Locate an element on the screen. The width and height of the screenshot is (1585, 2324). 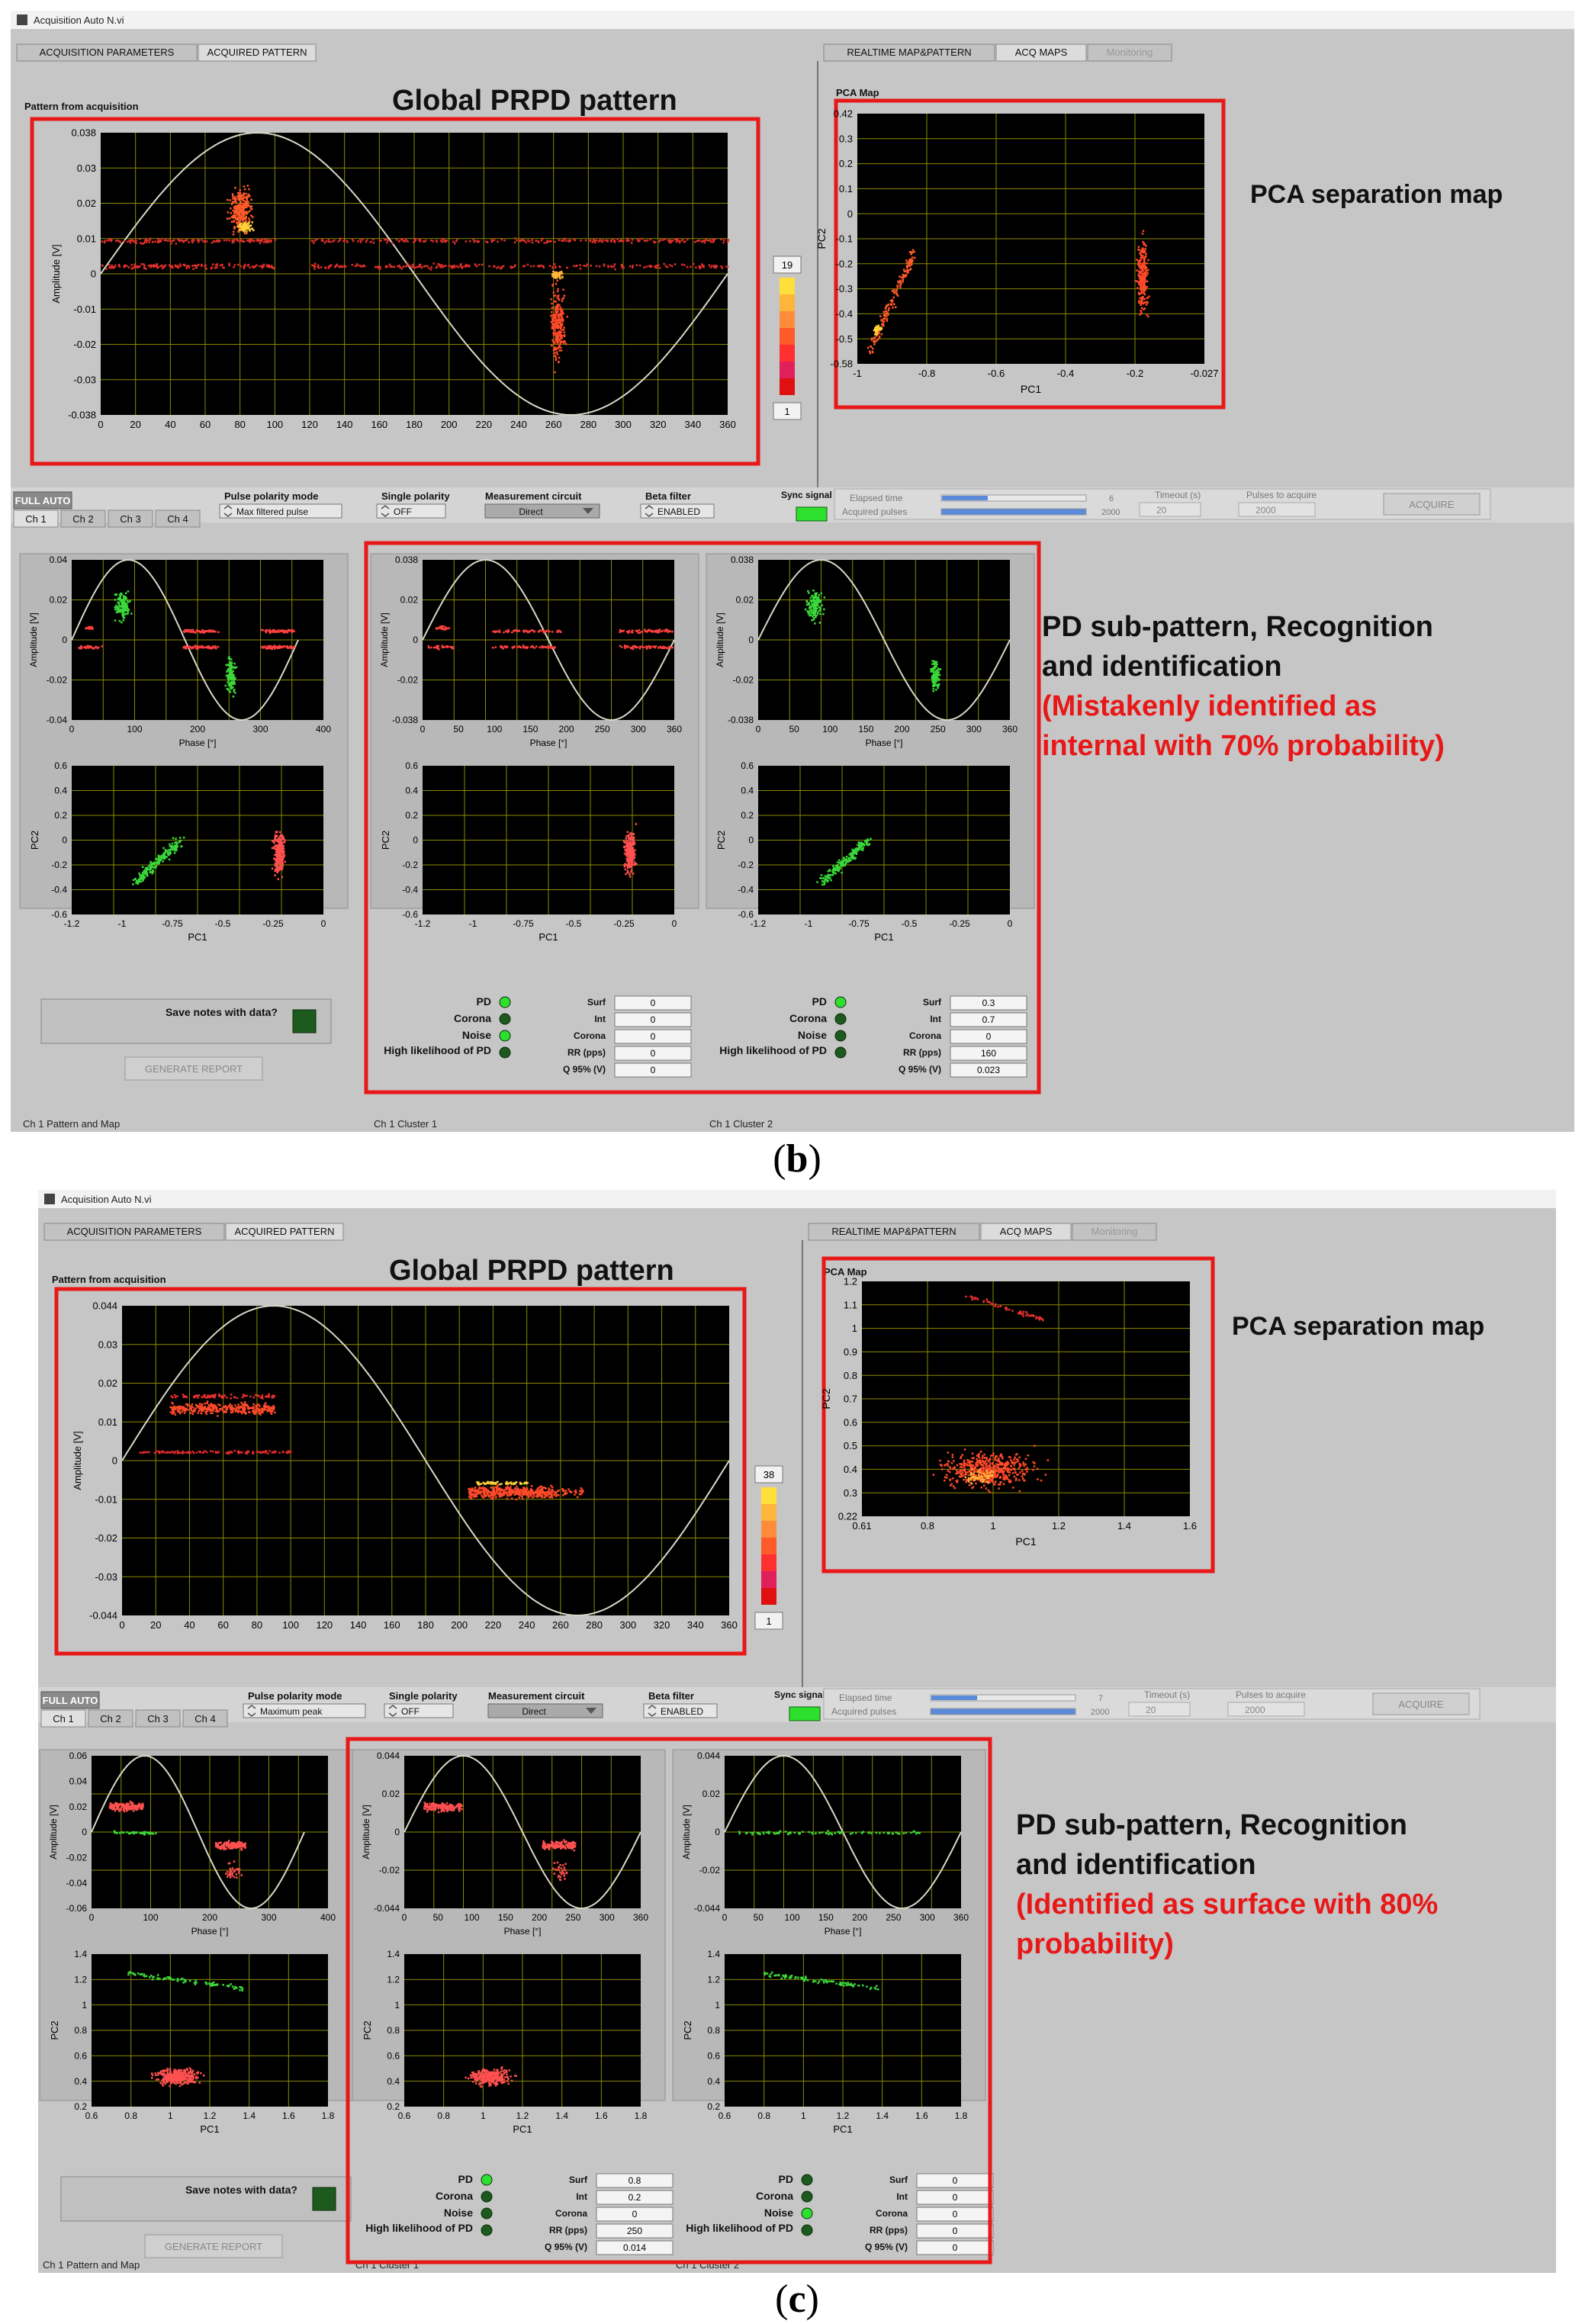
timeout-input is located at coordinates (1170, 509).